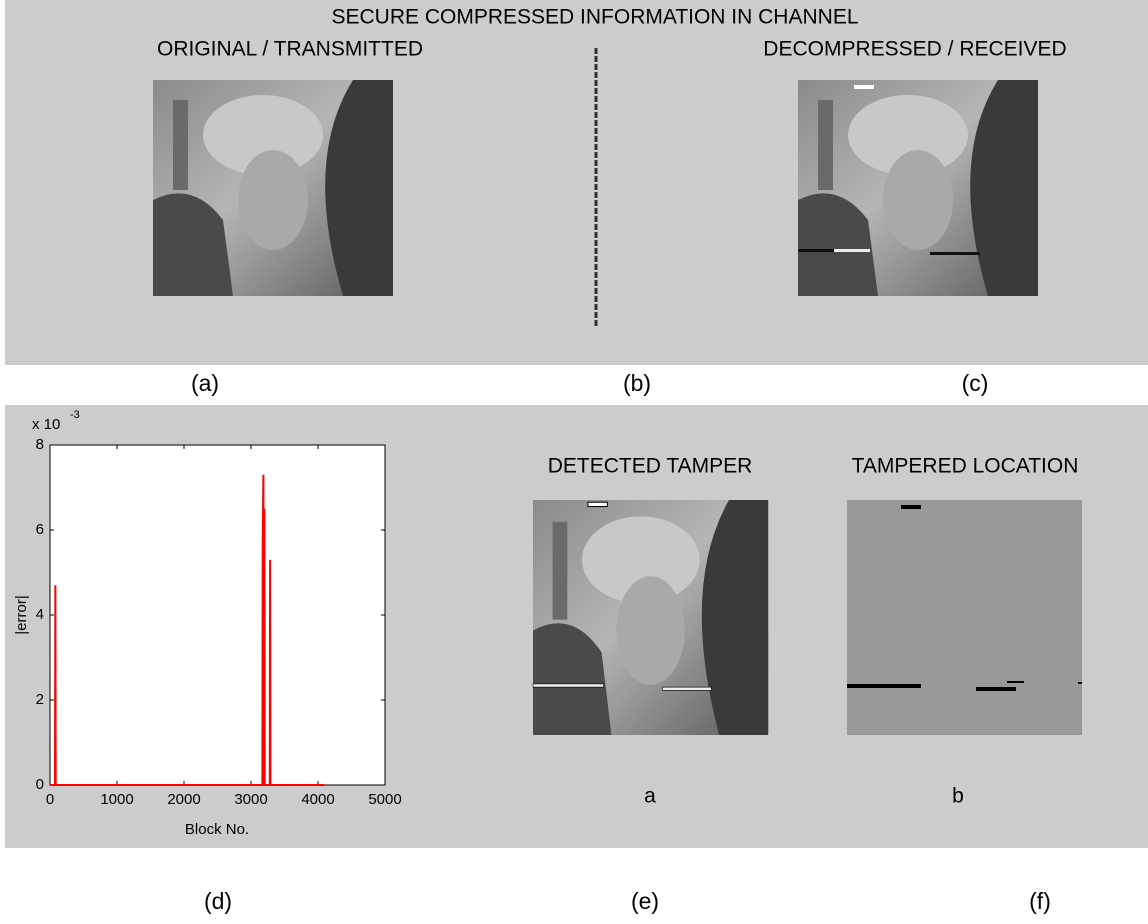 The width and height of the screenshot is (1148, 924). Describe the element at coordinates (975, 383) in the screenshot. I see `panel-label: (c)` at that location.